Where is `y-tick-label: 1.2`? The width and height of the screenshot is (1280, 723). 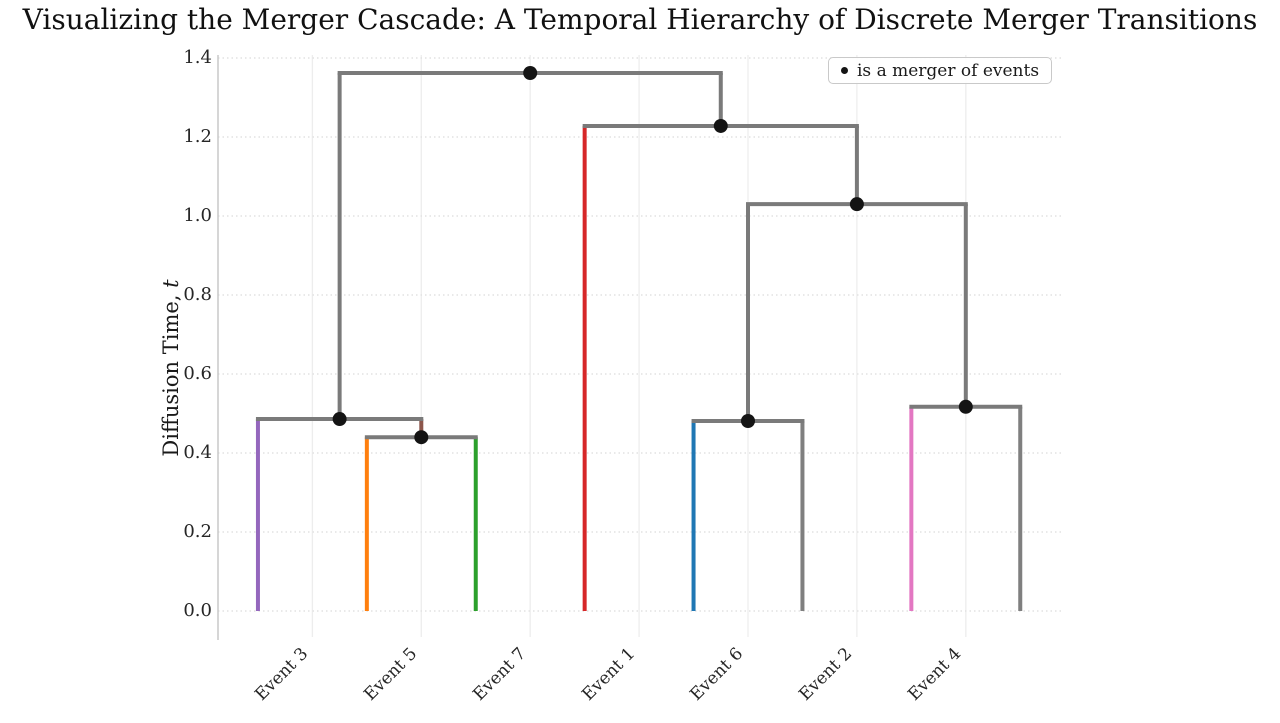
y-tick-label: 1.2 is located at coordinates (197, 136).